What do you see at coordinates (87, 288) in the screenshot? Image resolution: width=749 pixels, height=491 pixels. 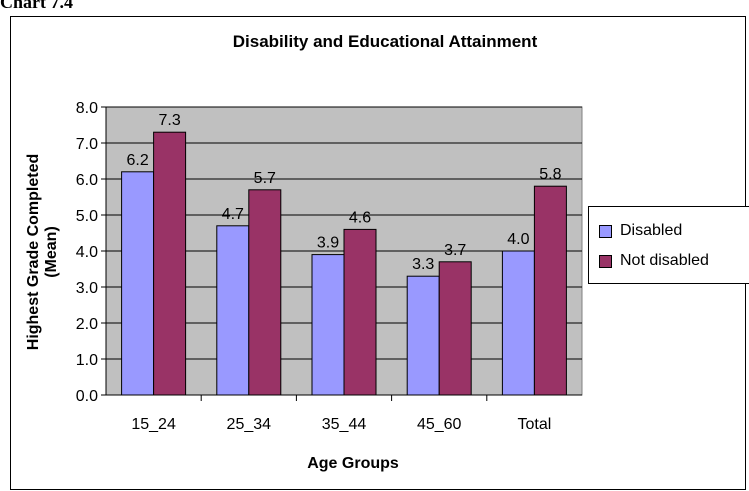 I see `y-tick-label: 3.0` at bounding box center [87, 288].